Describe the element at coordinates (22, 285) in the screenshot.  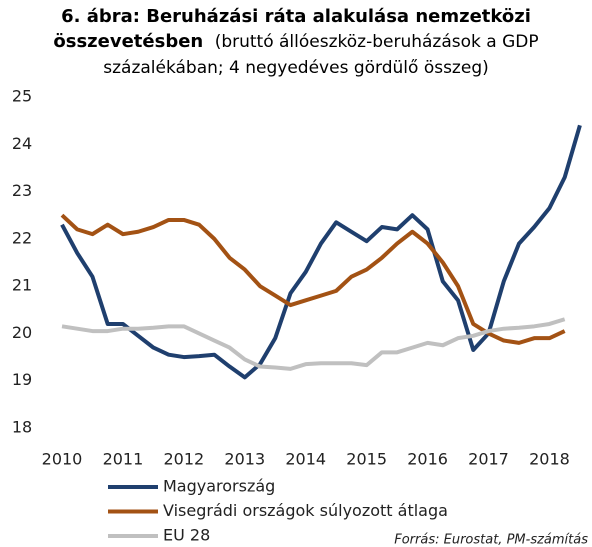
I see `y-tick-label: 21` at that location.